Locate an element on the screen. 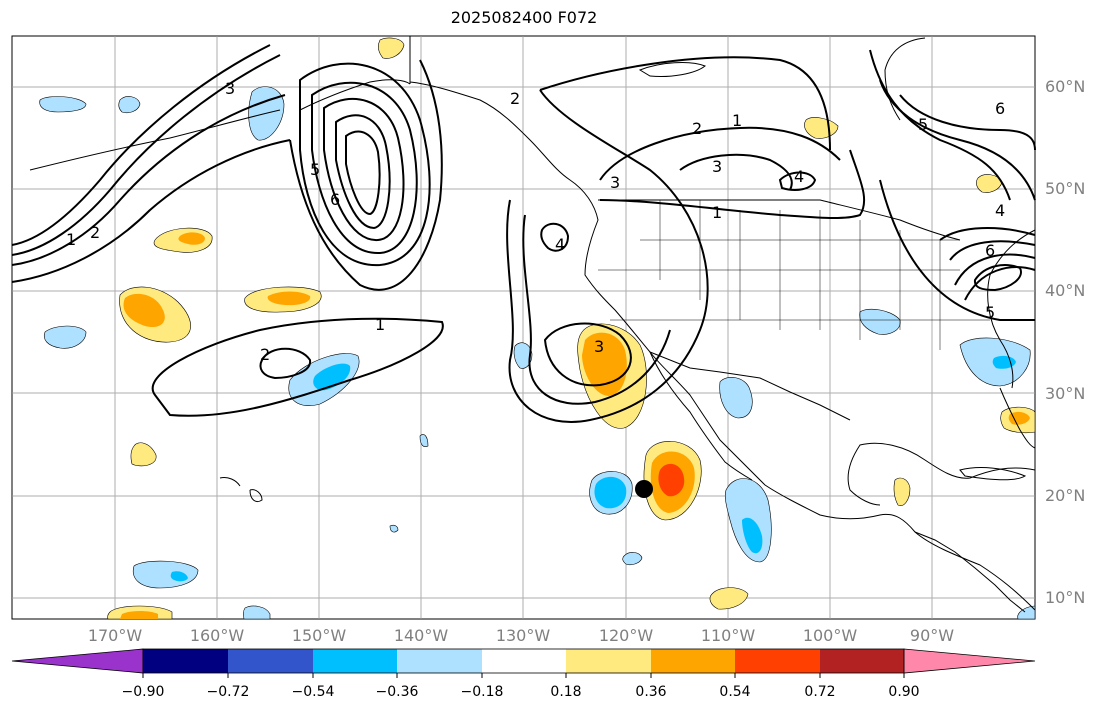  blob-neg-pacific-core is located at coordinates (332, 377).